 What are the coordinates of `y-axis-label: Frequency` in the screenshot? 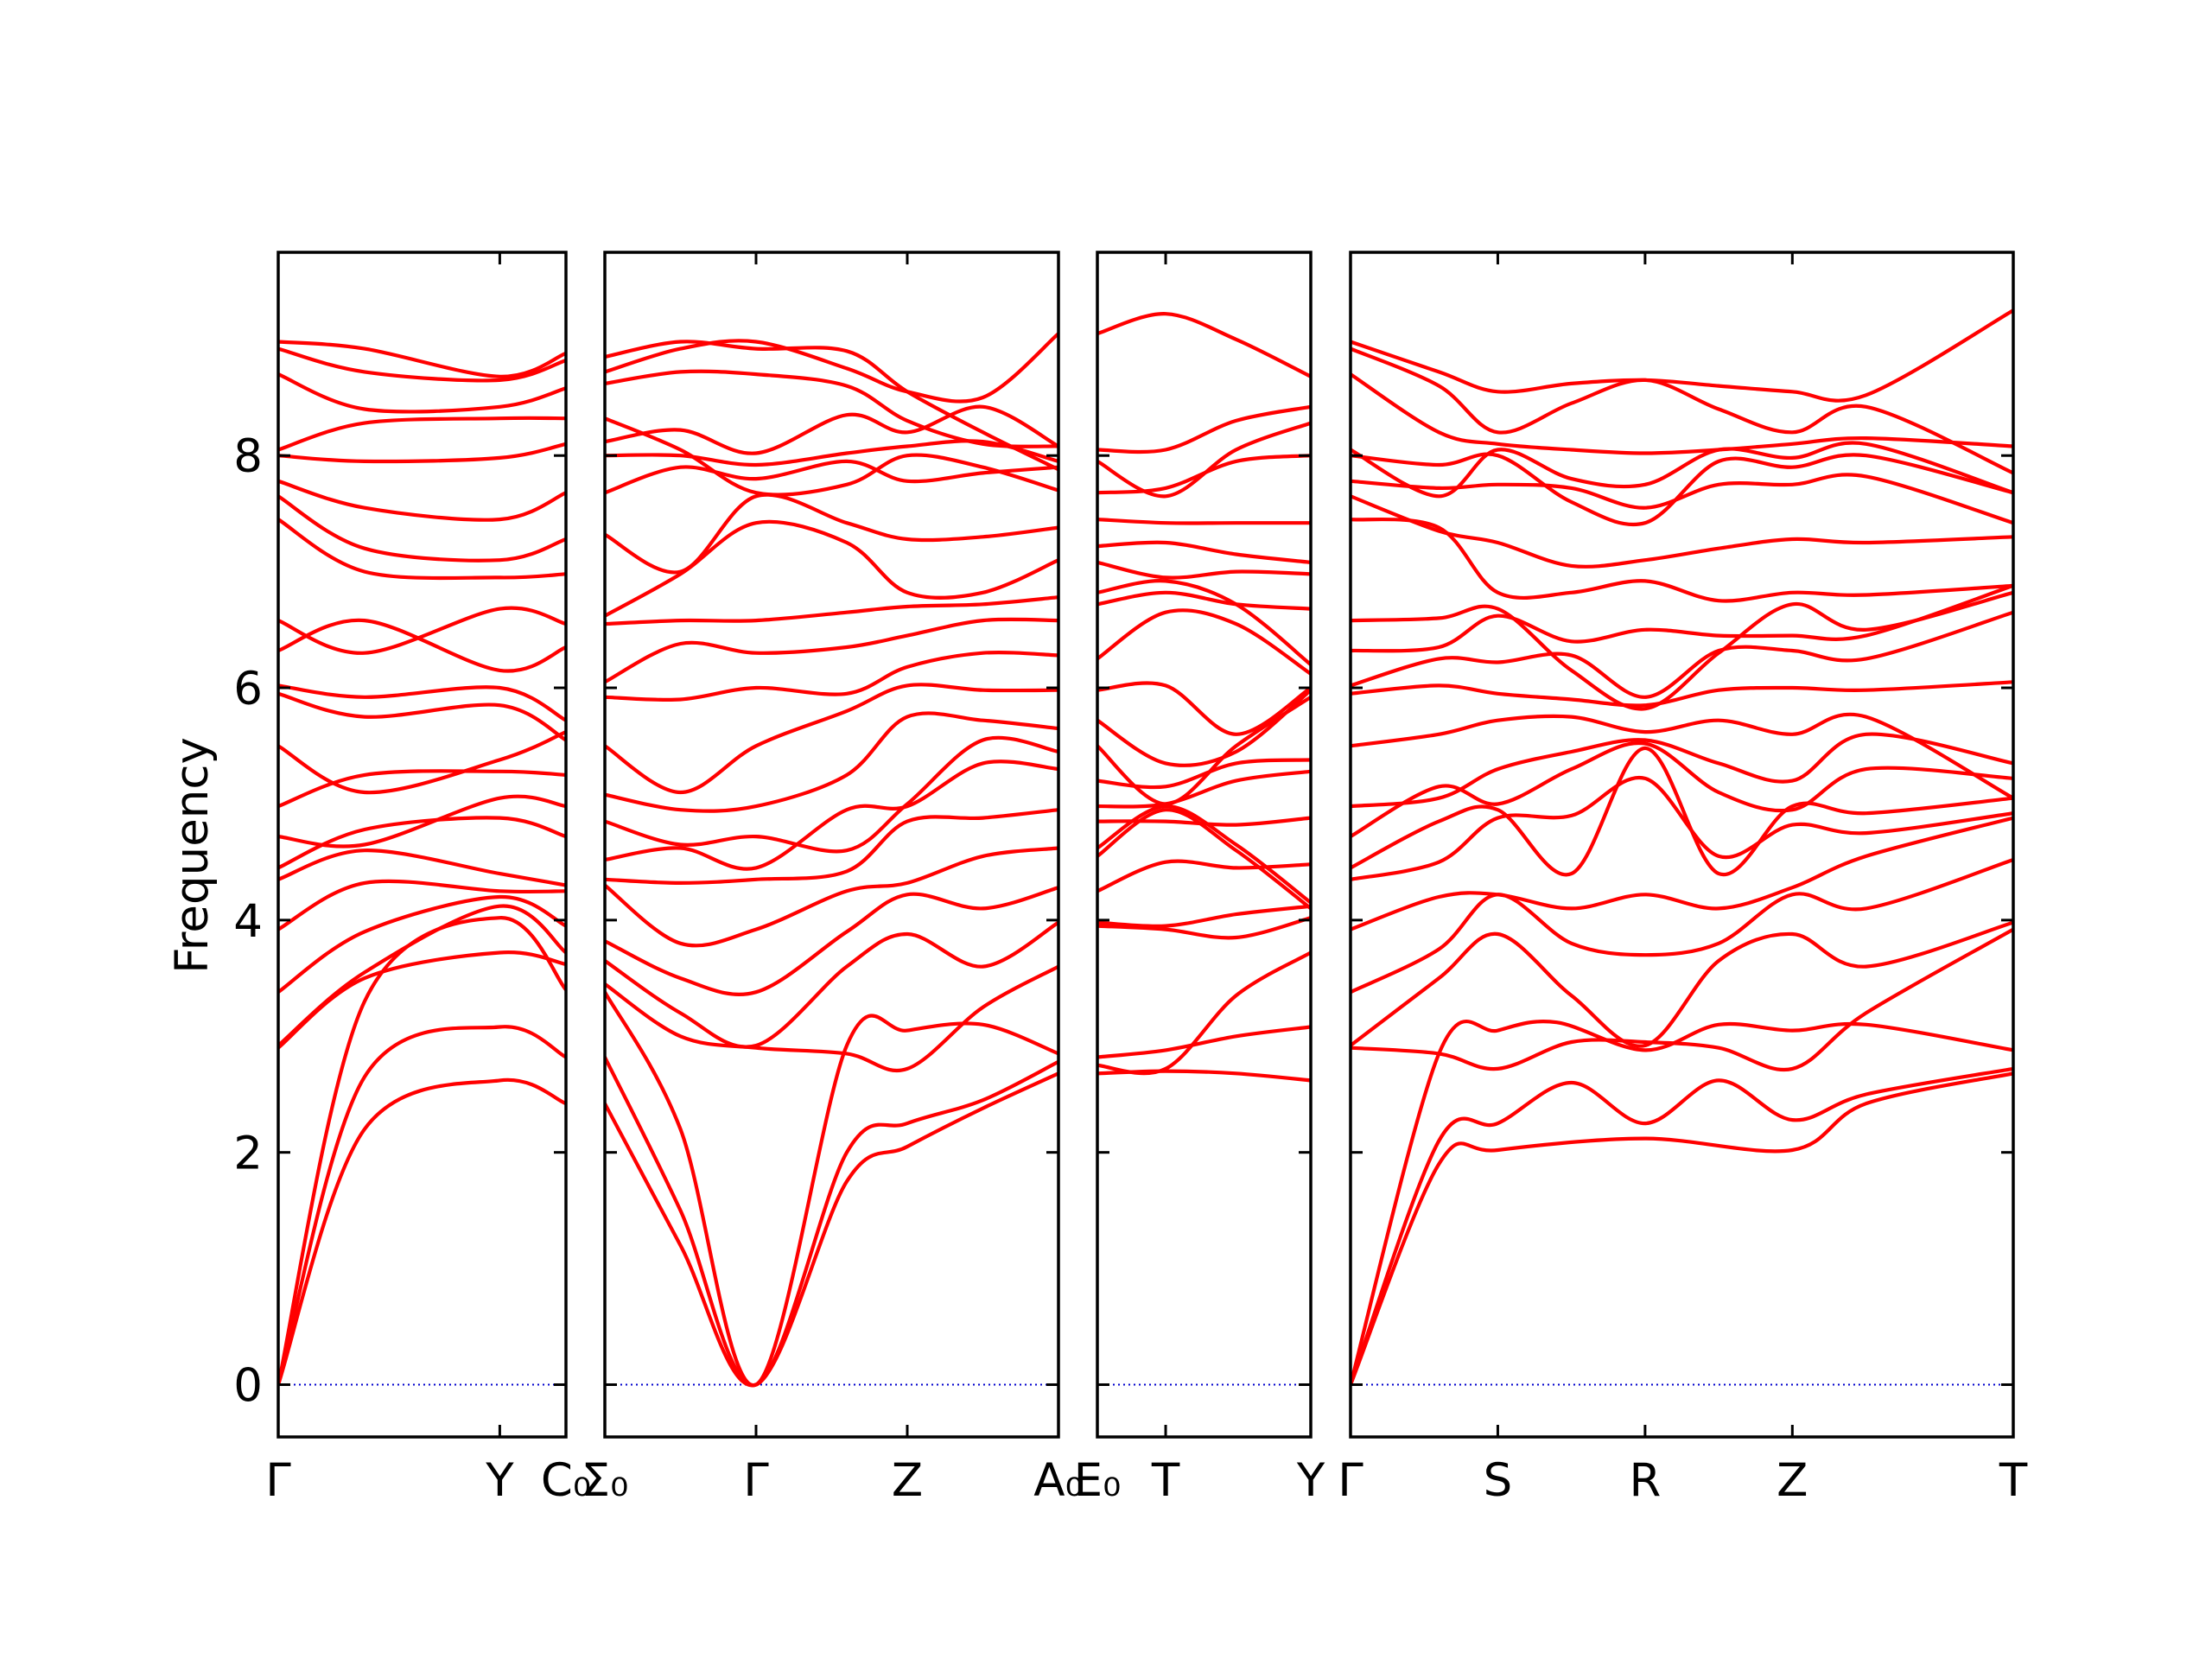 It's located at (192, 855).